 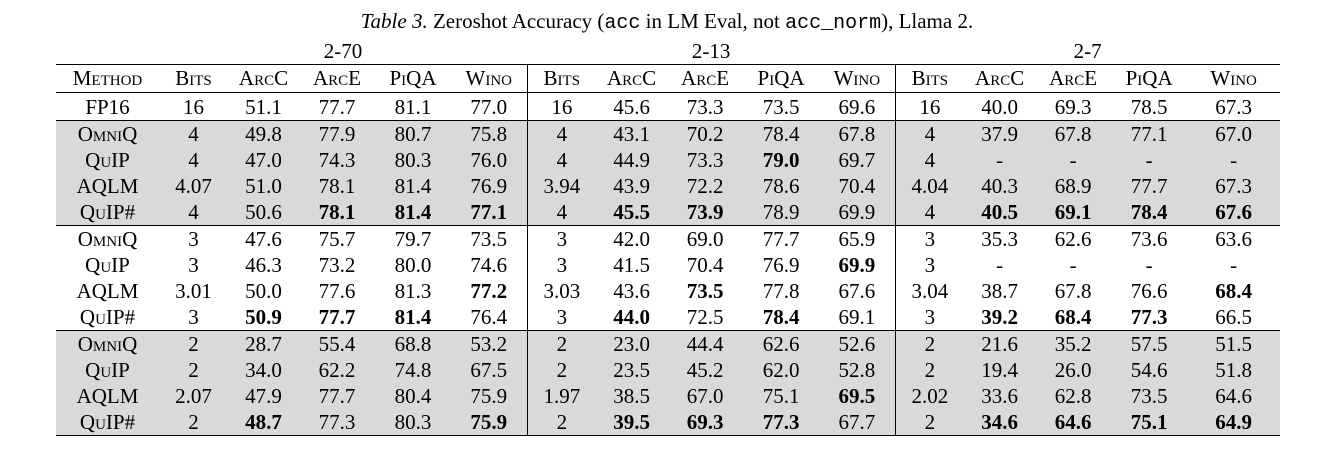 What do you see at coordinates (1073, 239) in the screenshot?
I see `value-cell: 62.6` at bounding box center [1073, 239].